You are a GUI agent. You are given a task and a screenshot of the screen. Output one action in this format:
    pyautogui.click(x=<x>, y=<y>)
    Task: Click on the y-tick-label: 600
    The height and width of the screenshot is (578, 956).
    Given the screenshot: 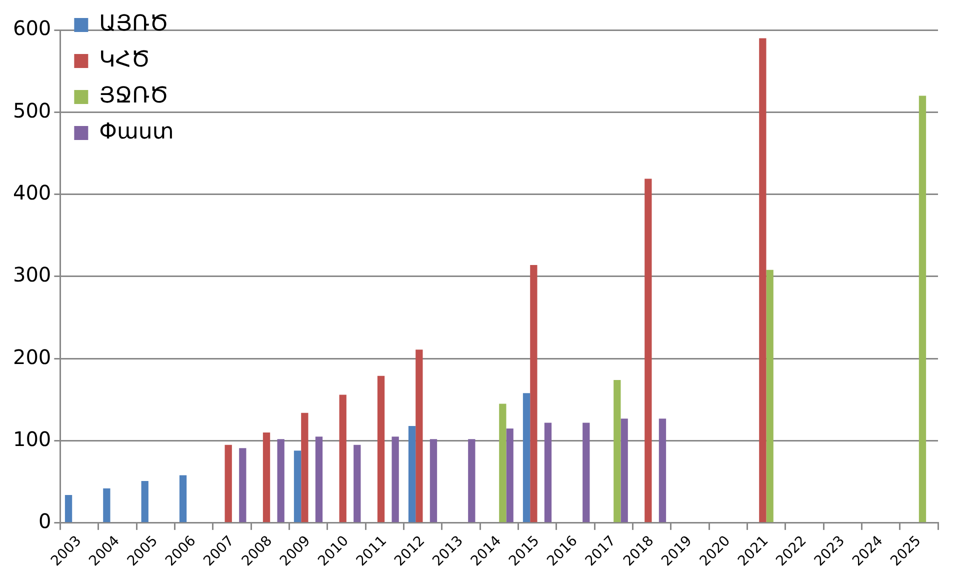 What is the action you would take?
    pyautogui.click(x=32, y=28)
    